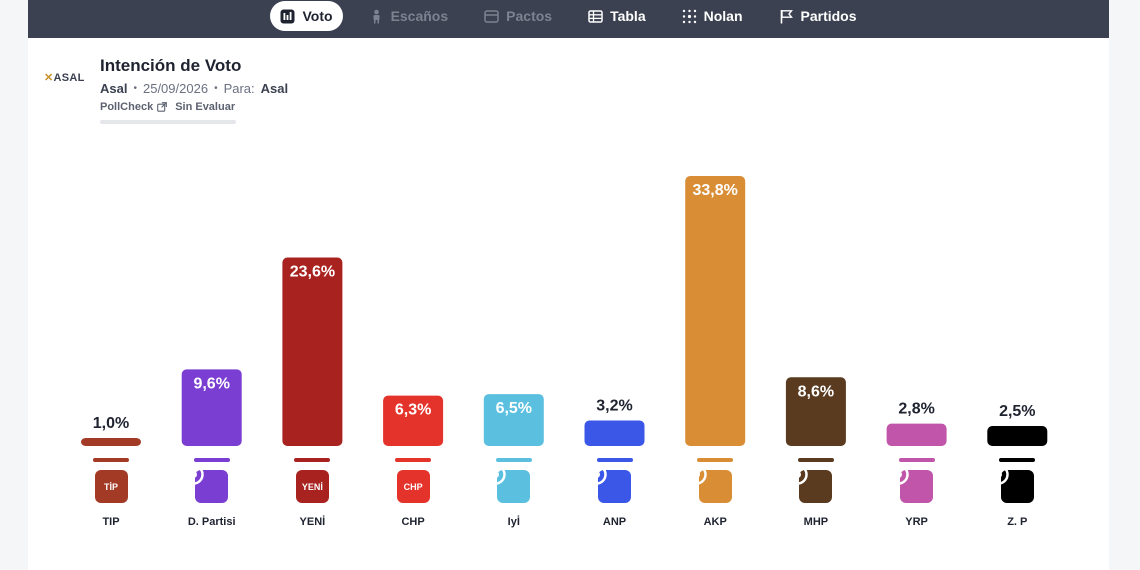 This screenshot has width=1140, height=570. What do you see at coordinates (211, 522) in the screenshot?
I see `party-name: D. Partisi` at bounding box center [211, 522].